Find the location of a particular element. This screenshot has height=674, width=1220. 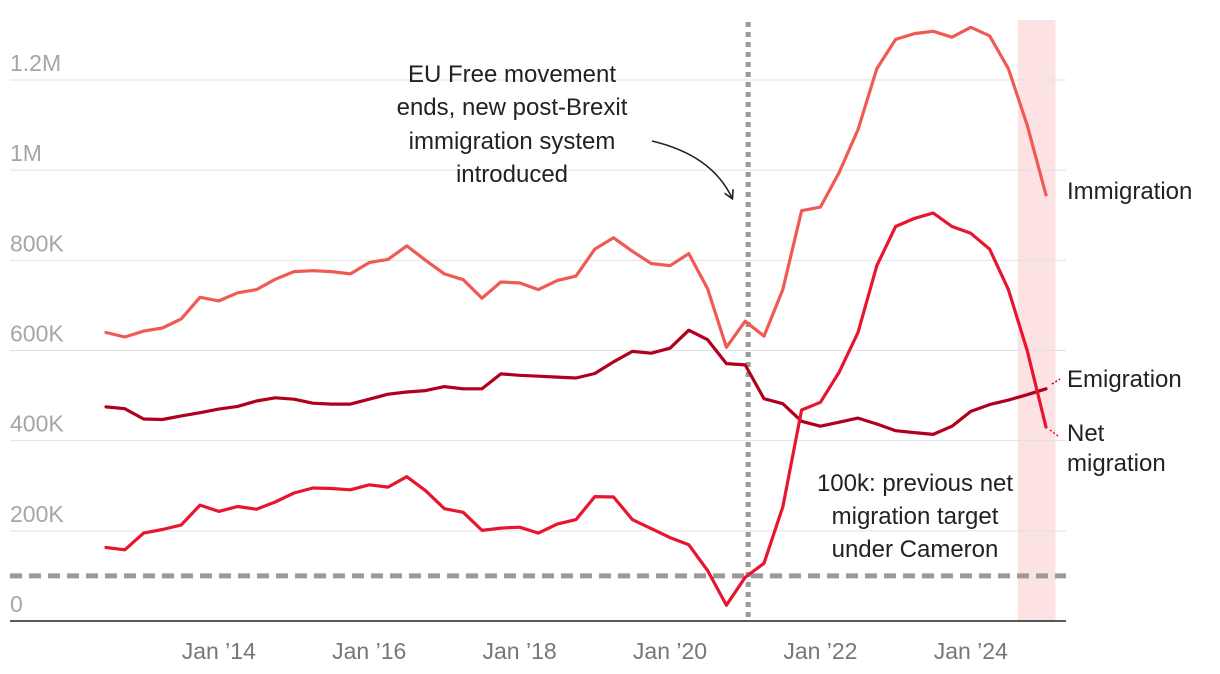

y-tick-label: 1M is located at coordinates (26, 153).